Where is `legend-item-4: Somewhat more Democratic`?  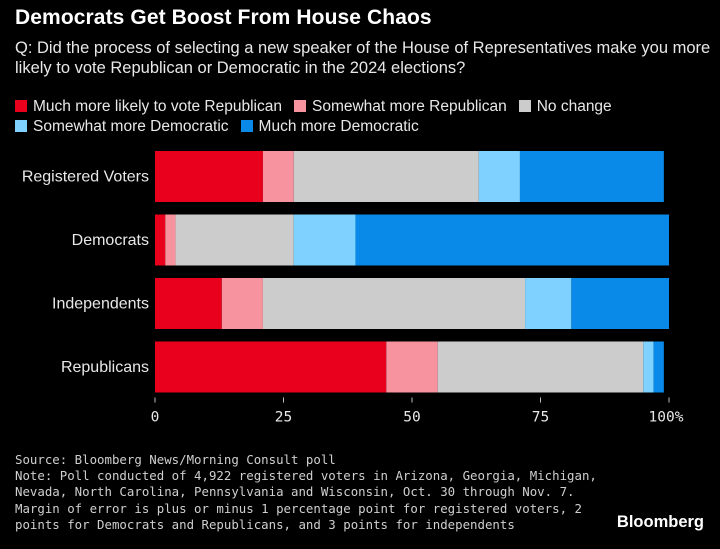 legend-item-4: Somewhat more Democratic is located at coordinates (122, 127).